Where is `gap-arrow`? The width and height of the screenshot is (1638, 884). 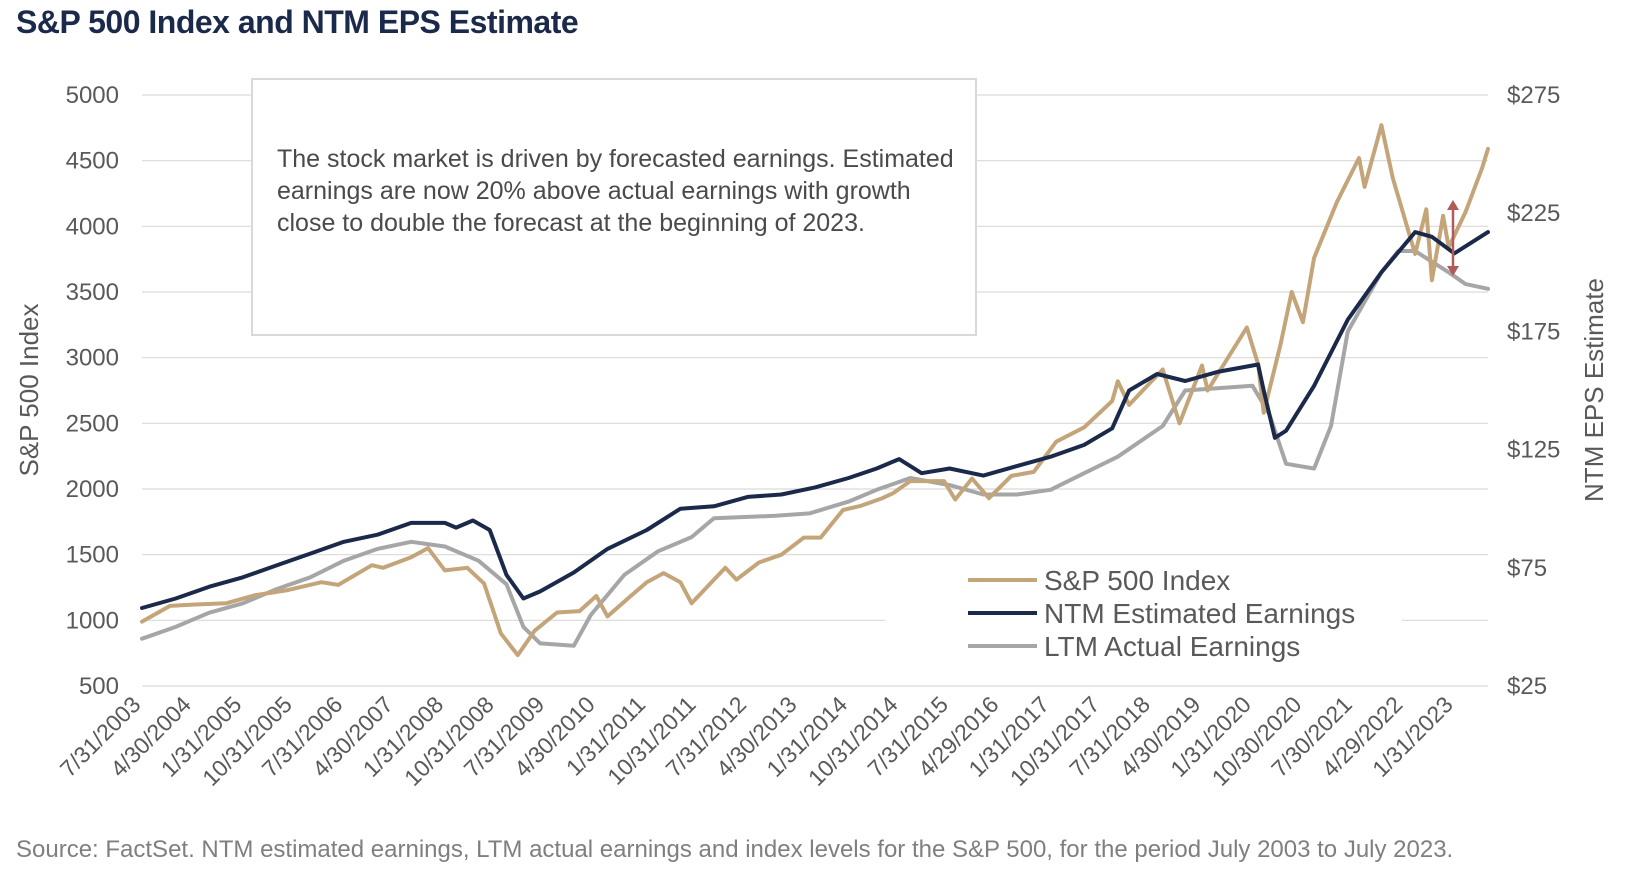 gap-arrow is located at coordinates (1453, 238).